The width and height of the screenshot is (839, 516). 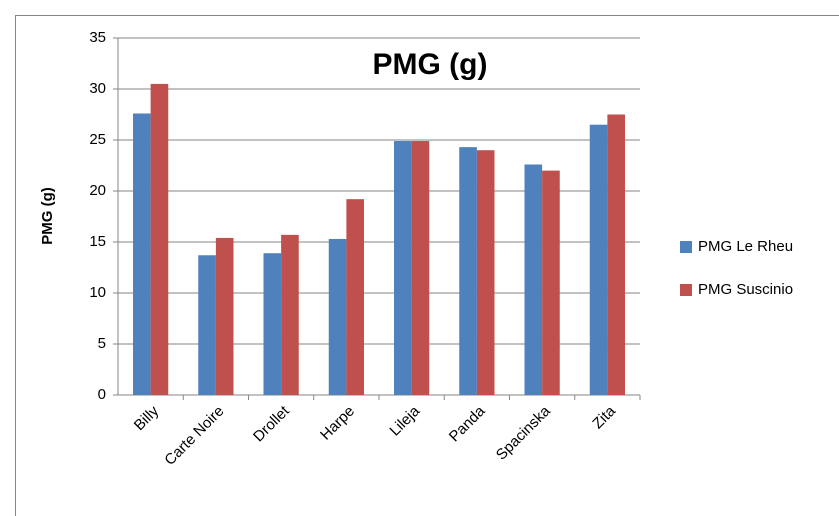 What do you see at coordinates (97, 139) in the screenshot?
I see `y-tick-label: 25` at bounding box center [97, 139].